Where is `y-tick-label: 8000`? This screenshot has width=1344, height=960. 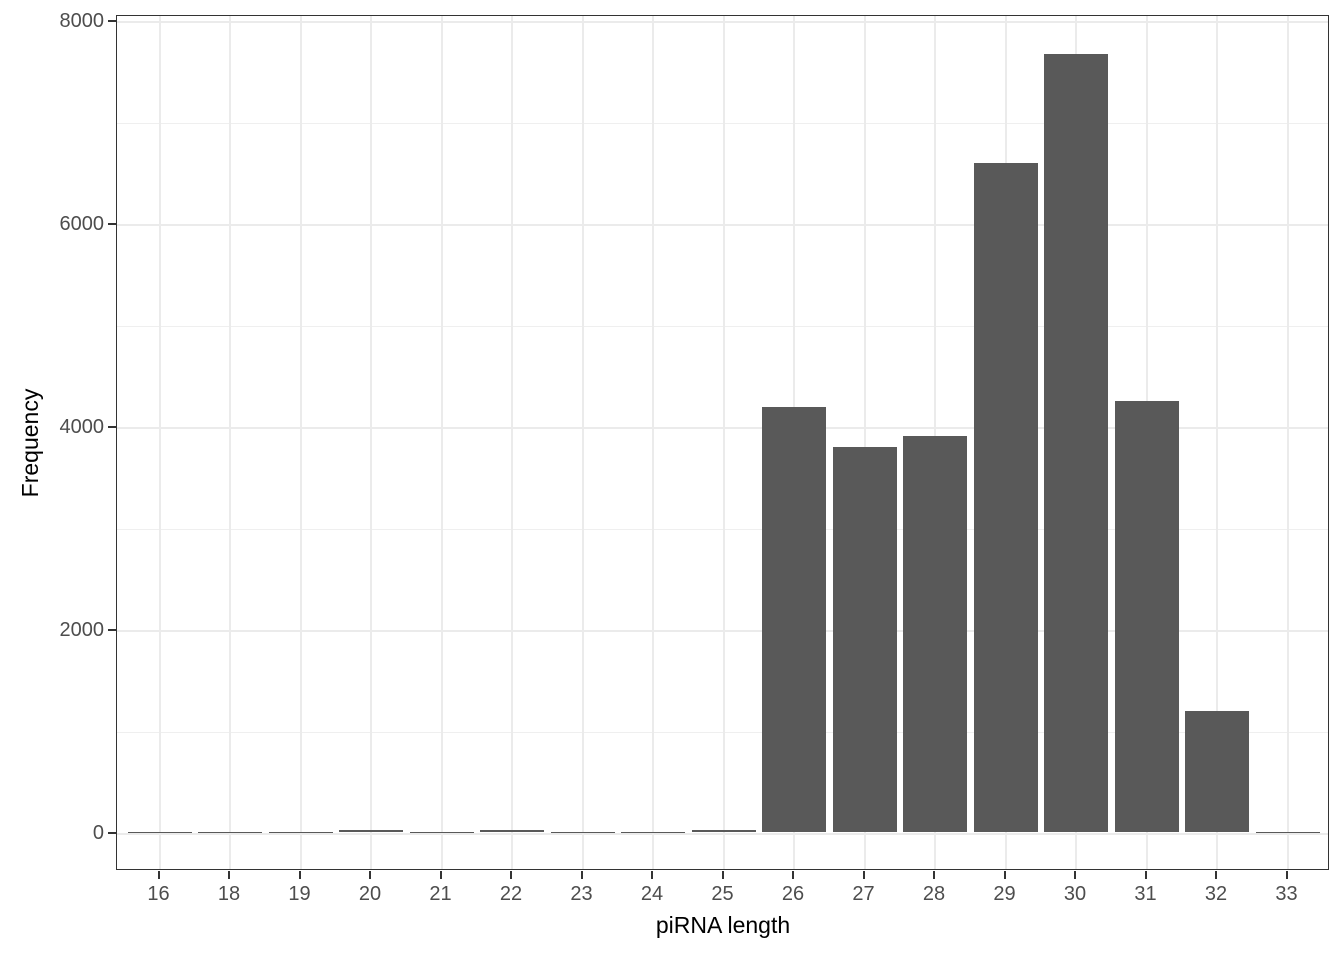 y-tick-label: 8000 is located at coordinates (82, 21).